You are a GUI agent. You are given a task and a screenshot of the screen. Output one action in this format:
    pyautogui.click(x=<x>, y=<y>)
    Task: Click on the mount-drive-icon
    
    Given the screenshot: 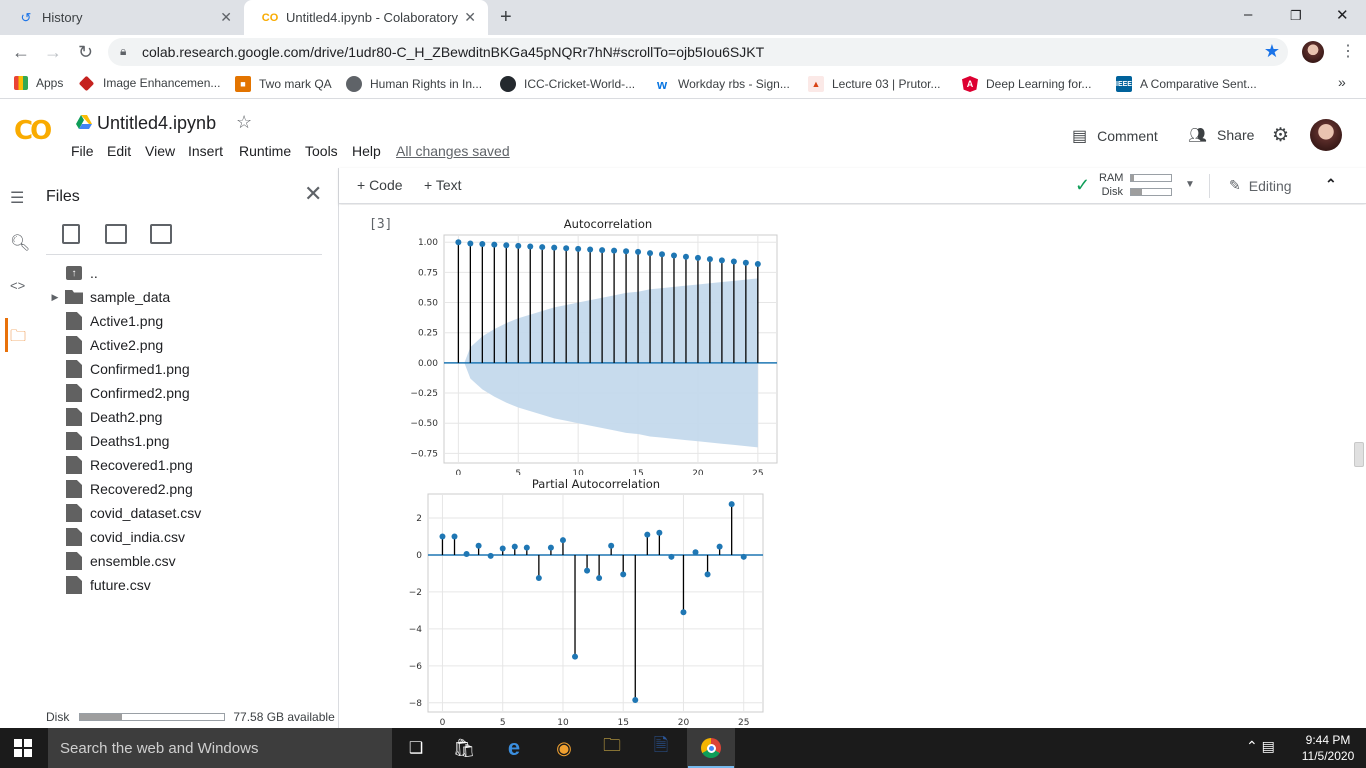 What is the action you would take?
    pyautogui.click(x=161, y=234)
    